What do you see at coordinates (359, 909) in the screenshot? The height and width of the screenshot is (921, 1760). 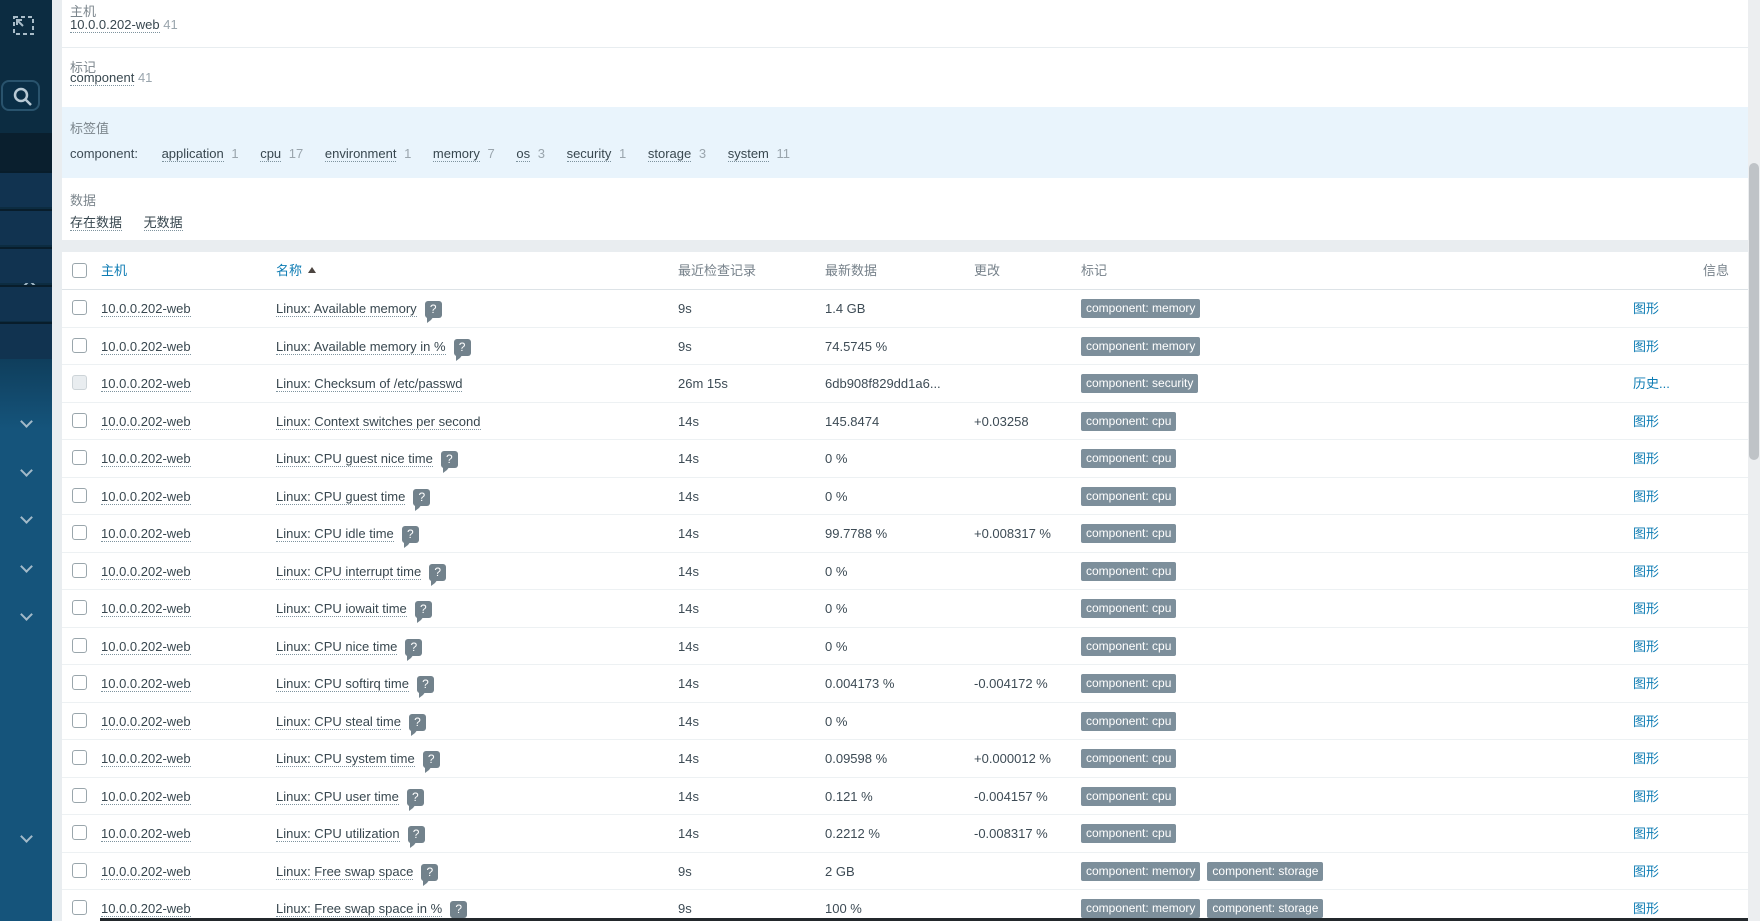 I see `item-name-link: Linux: Free swap space in %` at bounding box center [359, 909].